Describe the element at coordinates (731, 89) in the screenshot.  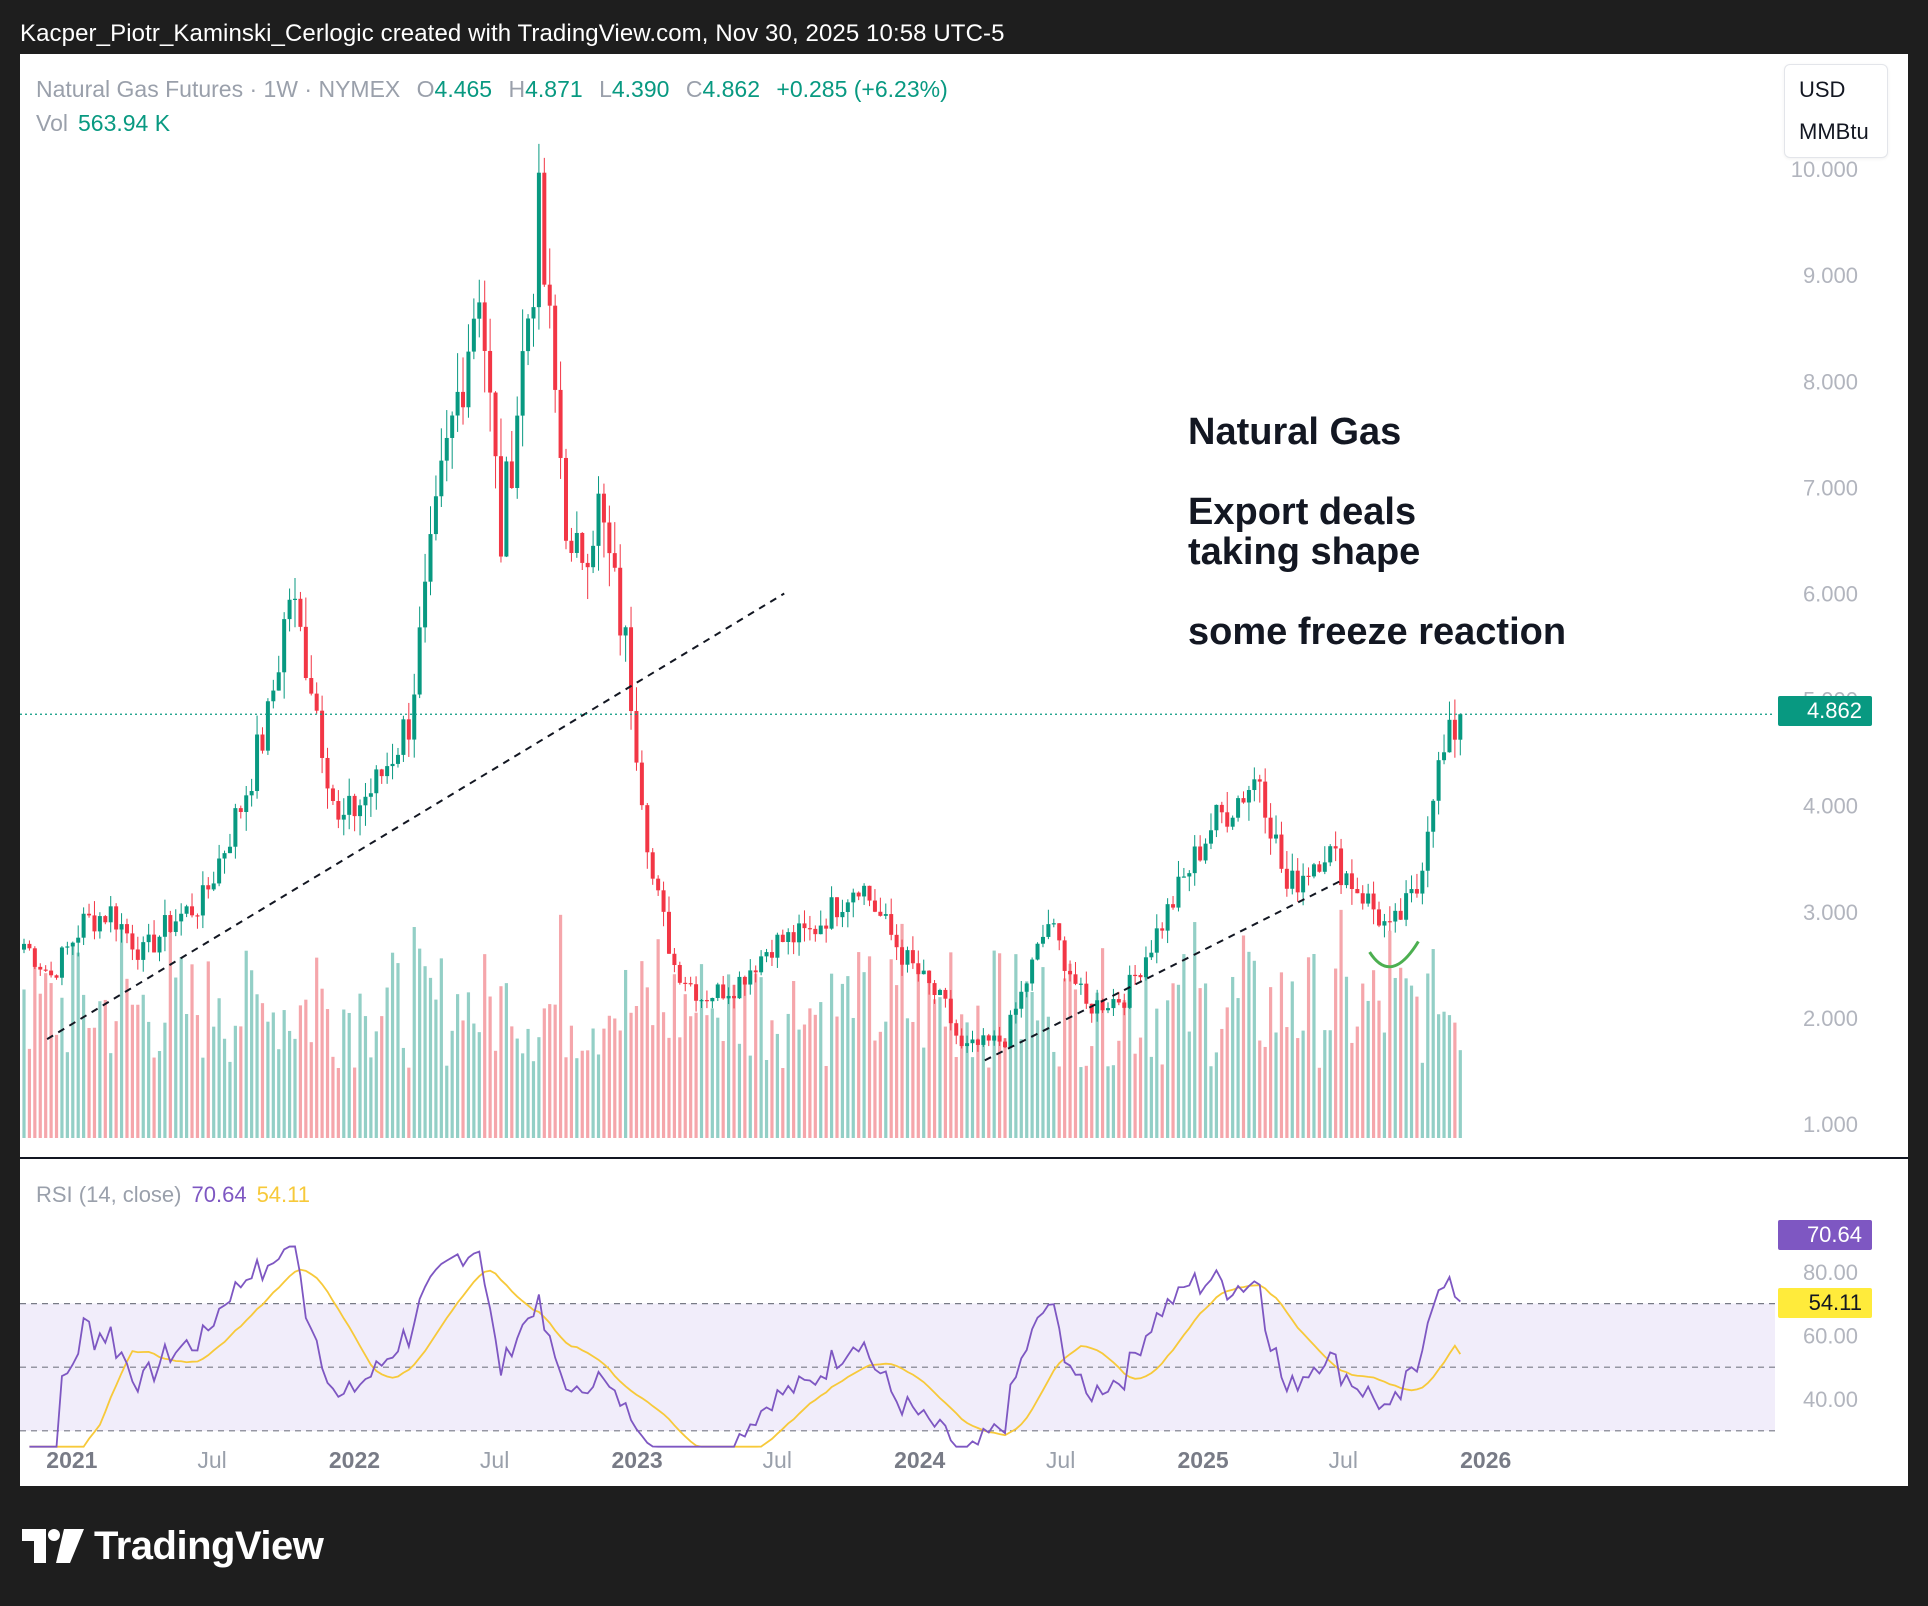
I see `close-value: 4.862` at that location.